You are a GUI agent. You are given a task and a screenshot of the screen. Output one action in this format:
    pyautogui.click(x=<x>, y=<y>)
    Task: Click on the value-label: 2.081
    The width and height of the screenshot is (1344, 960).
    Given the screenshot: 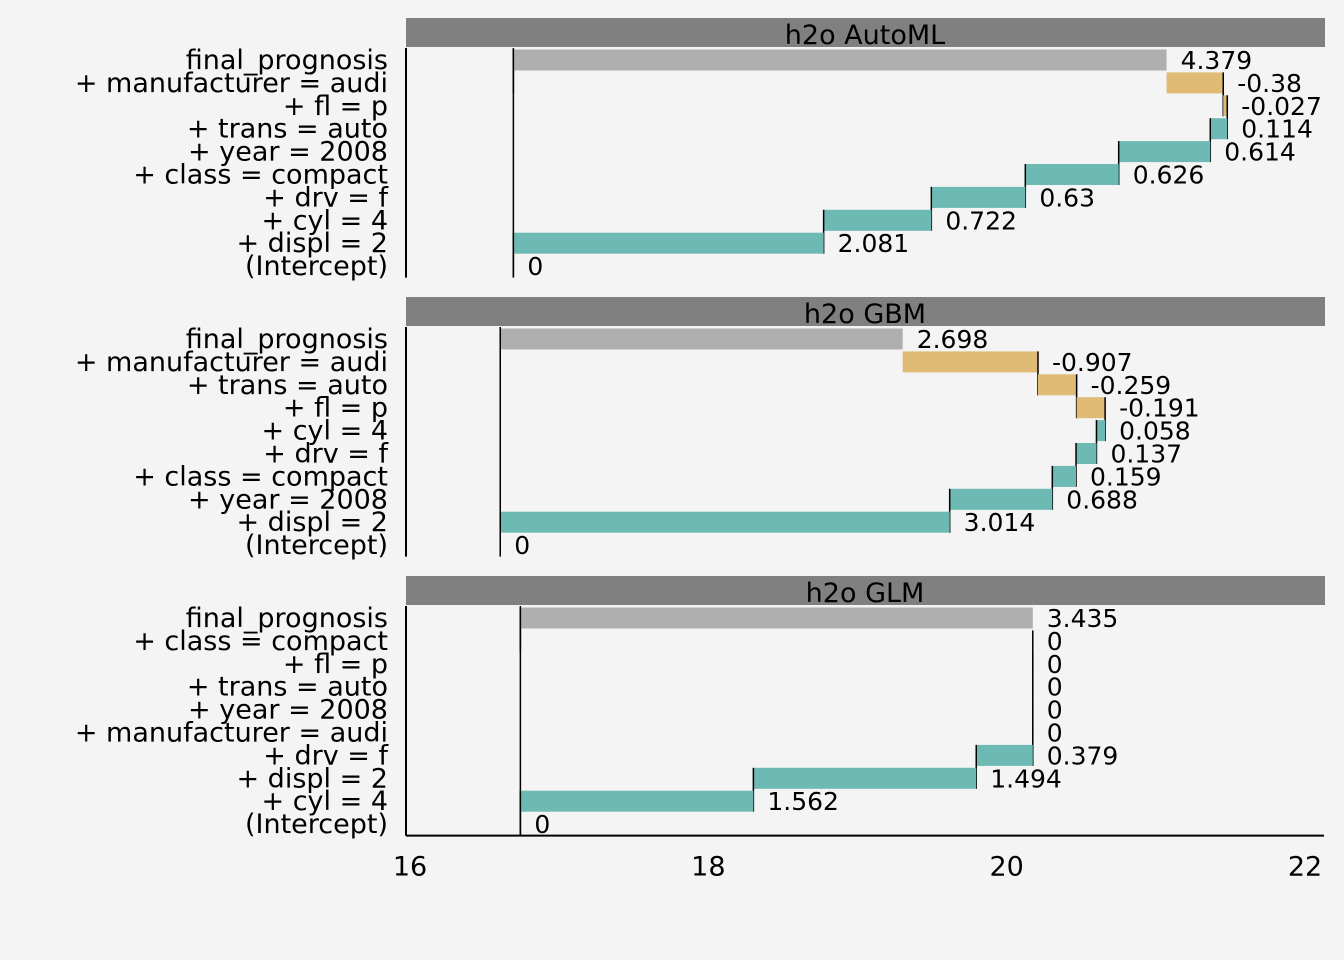 What is the action you would take?
    pyautogui.click(x=874, y=243)
    